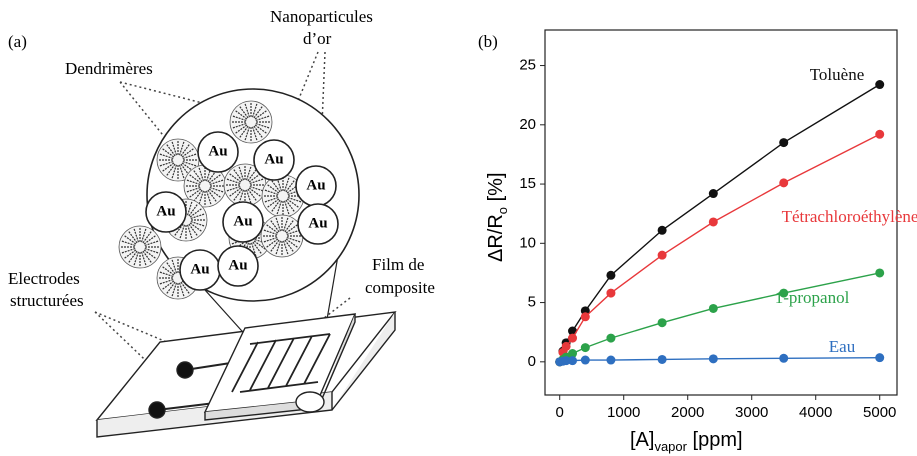  Describe the element at coordinates (44, 278) in the screenshot. I see `label: Electrodes` at that location.